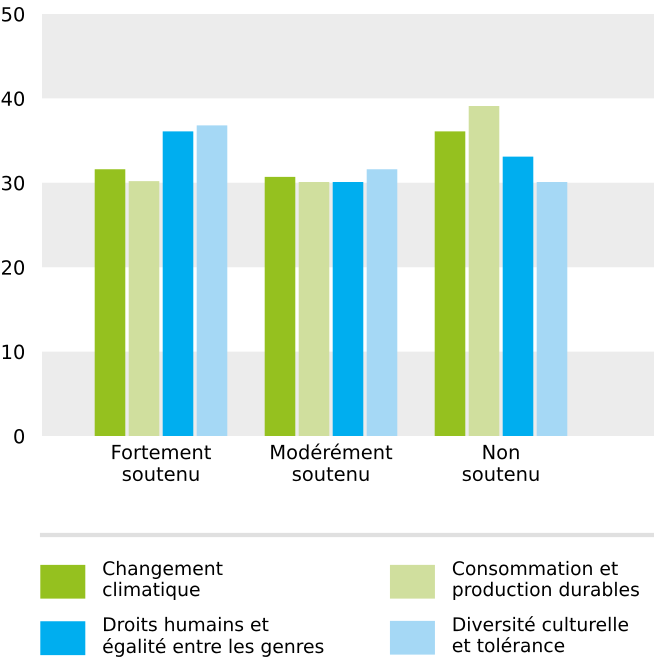  Describe the element at coordinates (163, 580) in the screenshot. I see `legend-label: Changement climatique` at that location.